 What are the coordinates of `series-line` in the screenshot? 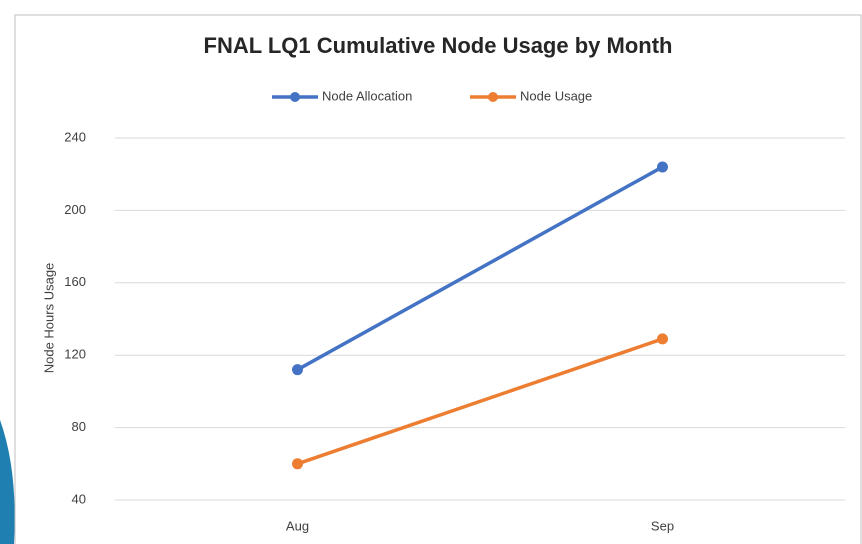 It's located at (480, 401).